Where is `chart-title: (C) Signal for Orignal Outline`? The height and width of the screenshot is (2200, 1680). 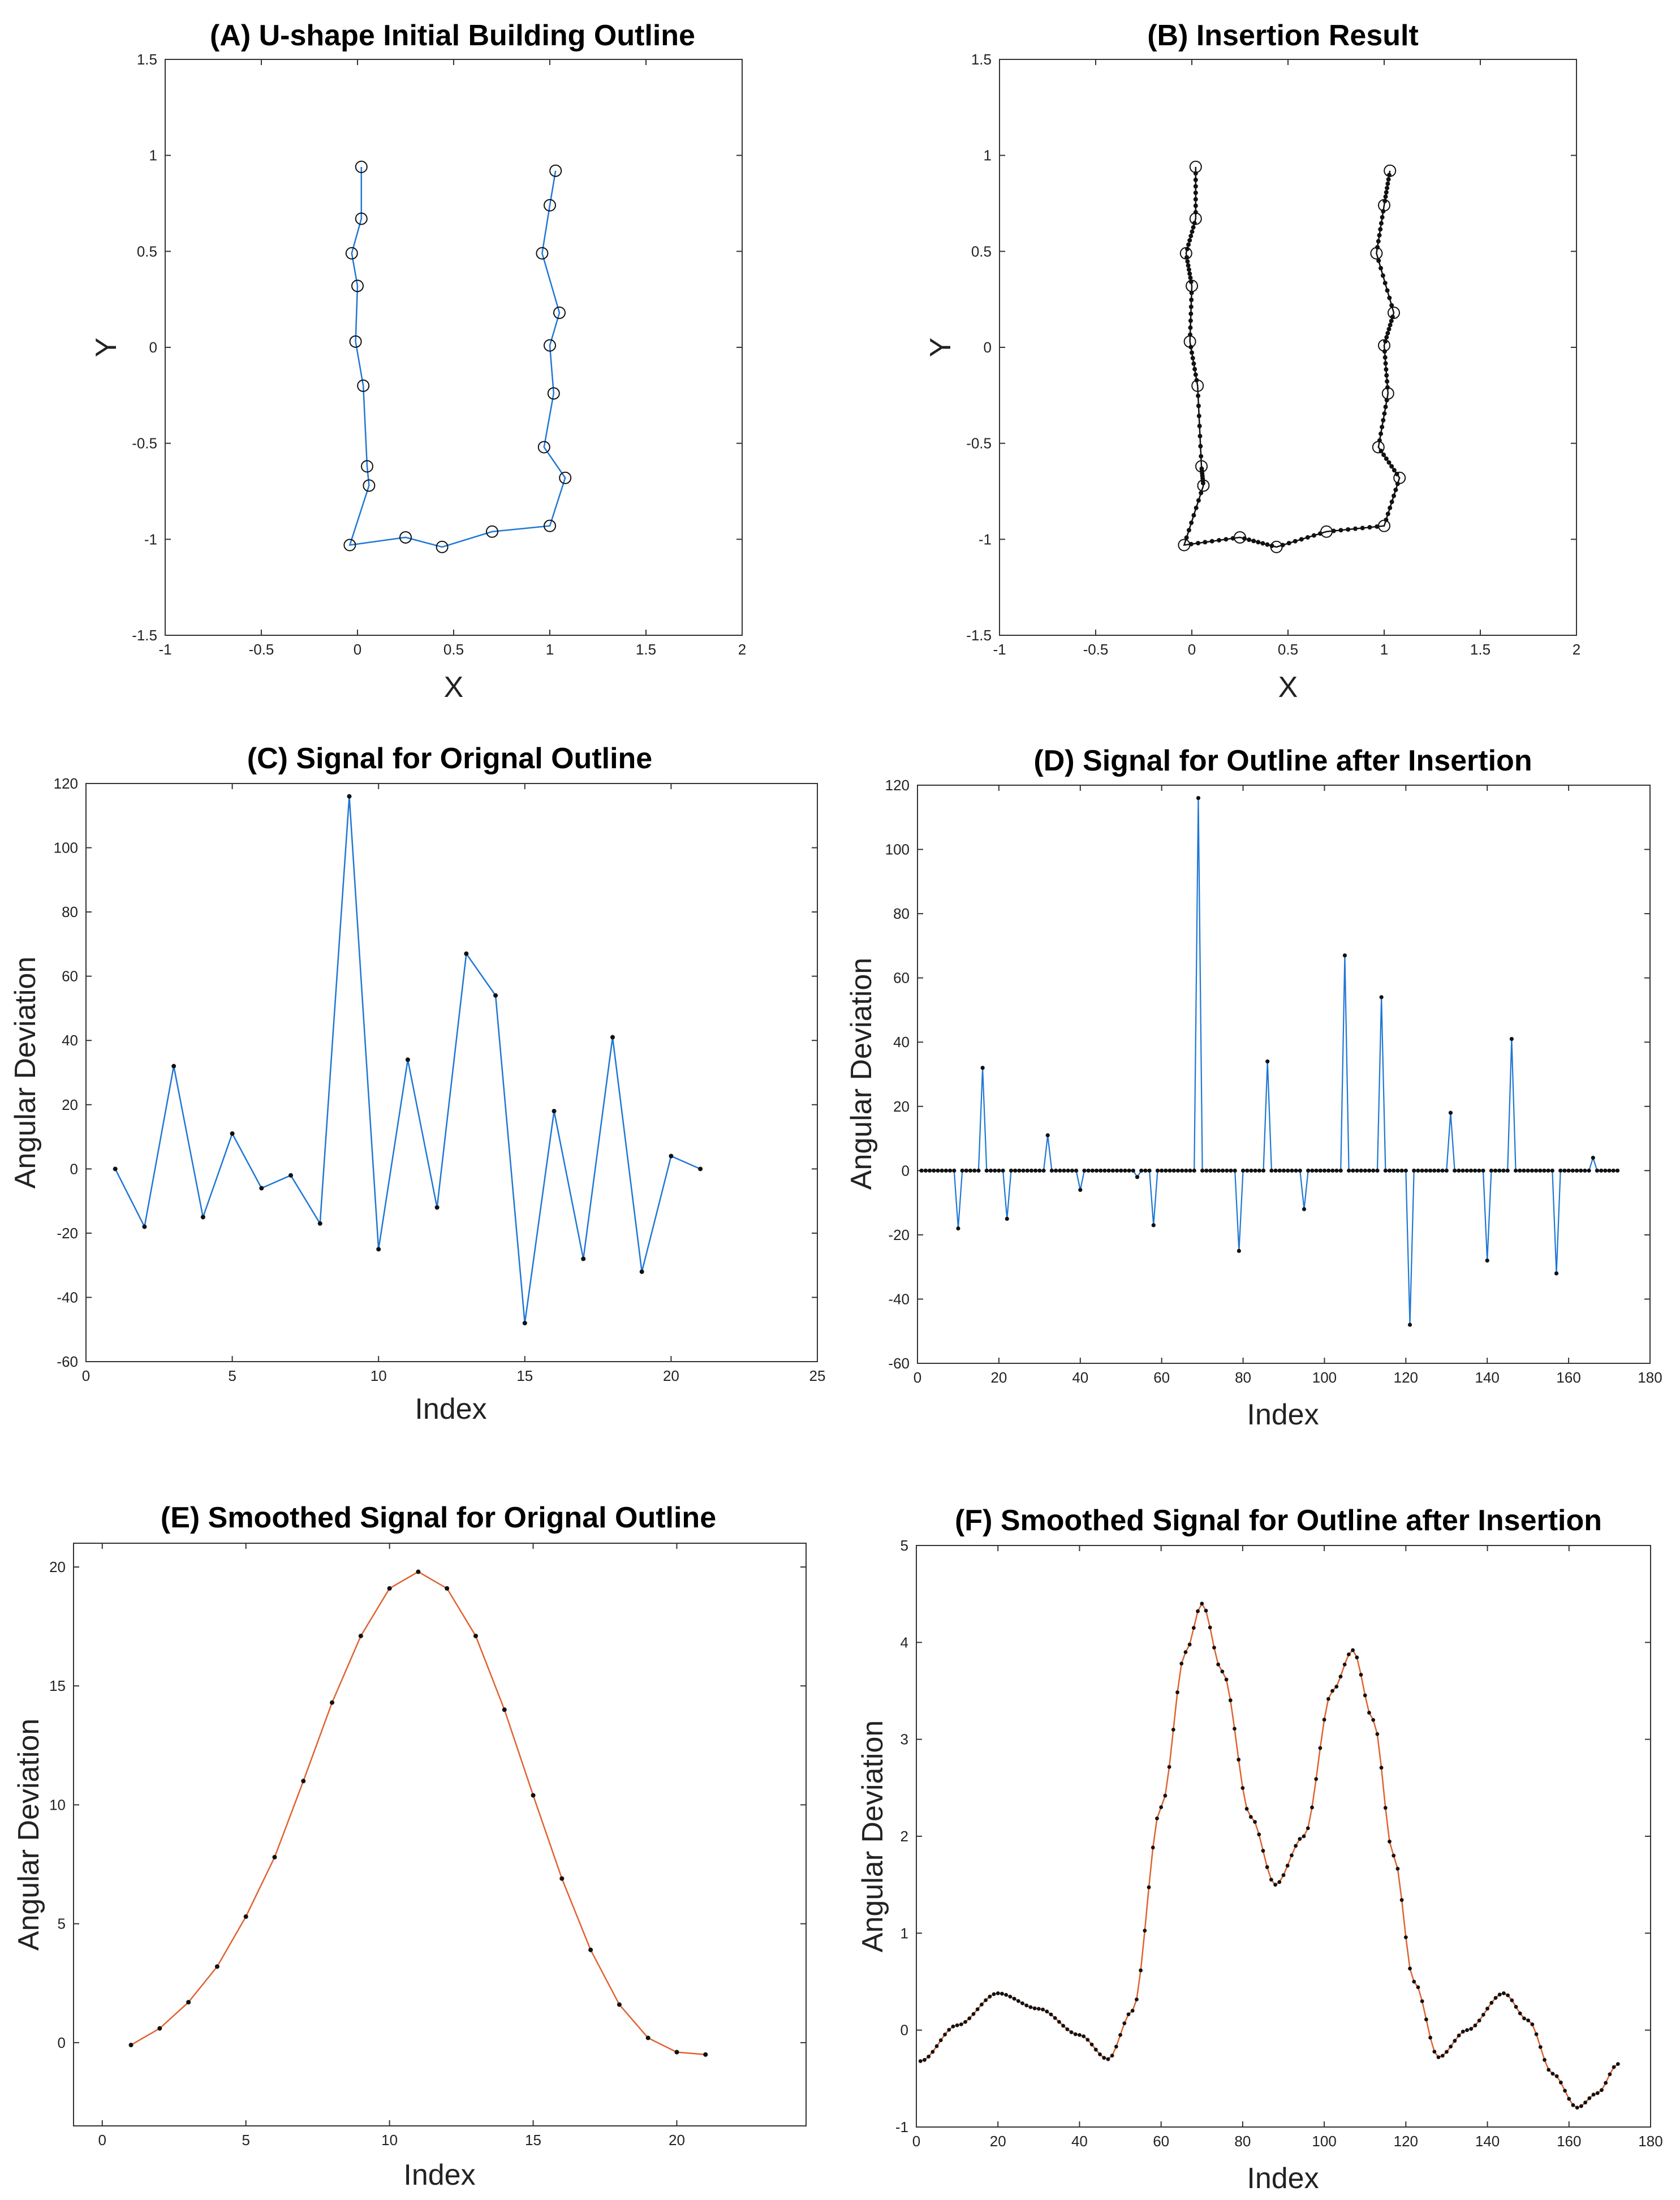 chart-title: (C) Signal for Orignal Outline is located at coordinates (449, 758).